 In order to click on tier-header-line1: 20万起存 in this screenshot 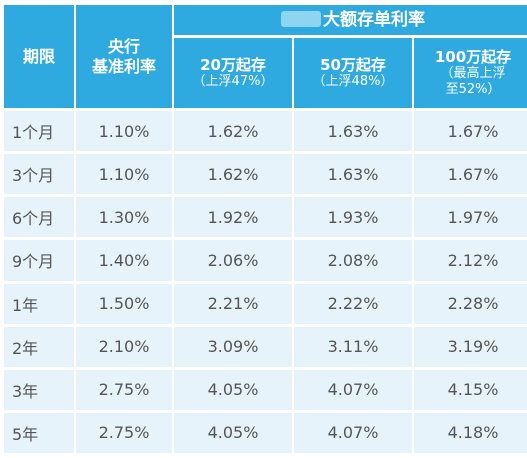, I will do `click(233, 65)`.